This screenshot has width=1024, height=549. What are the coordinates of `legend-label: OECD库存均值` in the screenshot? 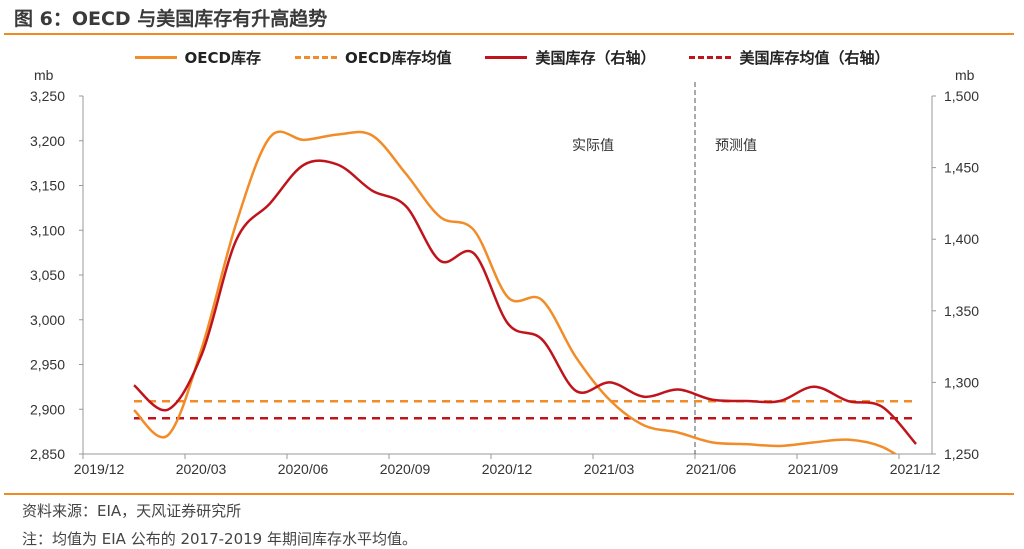 It's located at (398, 58).